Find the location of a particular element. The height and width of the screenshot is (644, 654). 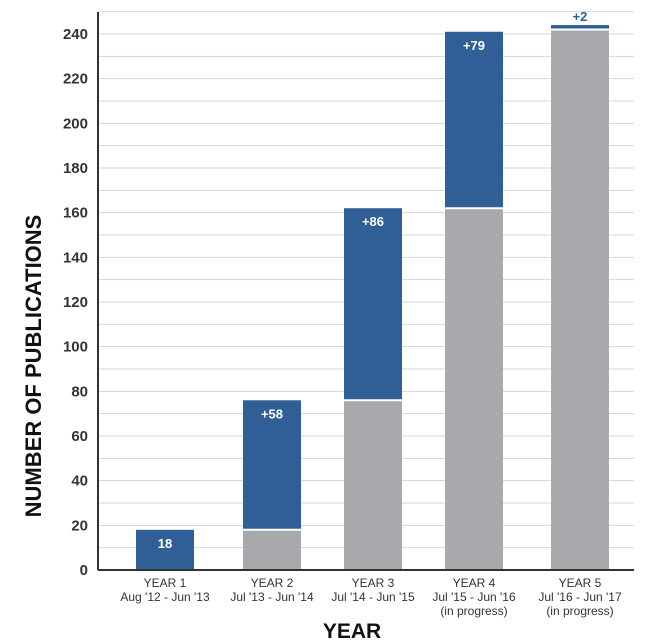

data-label: +2 is located at coordinates (580, 16).